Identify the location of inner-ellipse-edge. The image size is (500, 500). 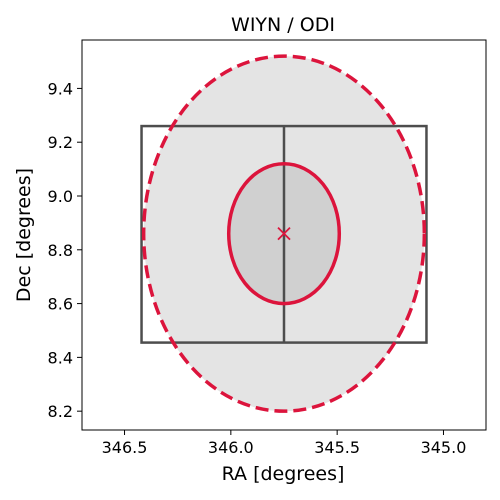
(284, 233).